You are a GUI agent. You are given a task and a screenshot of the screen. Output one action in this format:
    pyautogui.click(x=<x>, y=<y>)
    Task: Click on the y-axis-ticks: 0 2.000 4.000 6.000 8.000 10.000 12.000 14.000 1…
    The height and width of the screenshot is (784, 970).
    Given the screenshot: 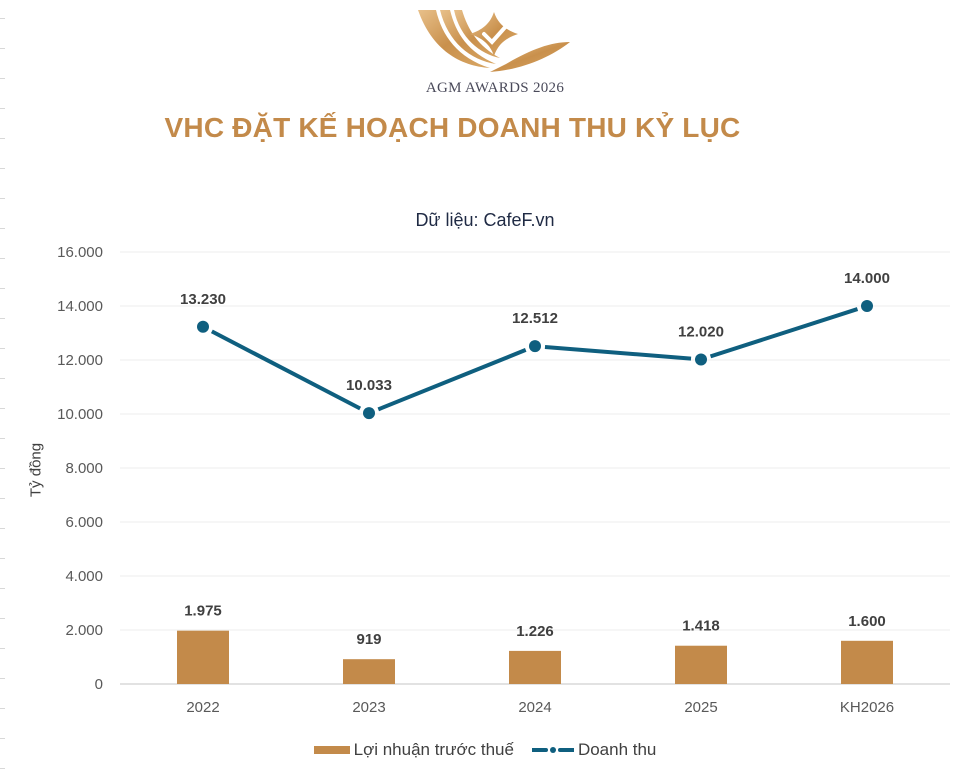 What is the action you would take?
    pyautogui.click(x=80, y=468)
    